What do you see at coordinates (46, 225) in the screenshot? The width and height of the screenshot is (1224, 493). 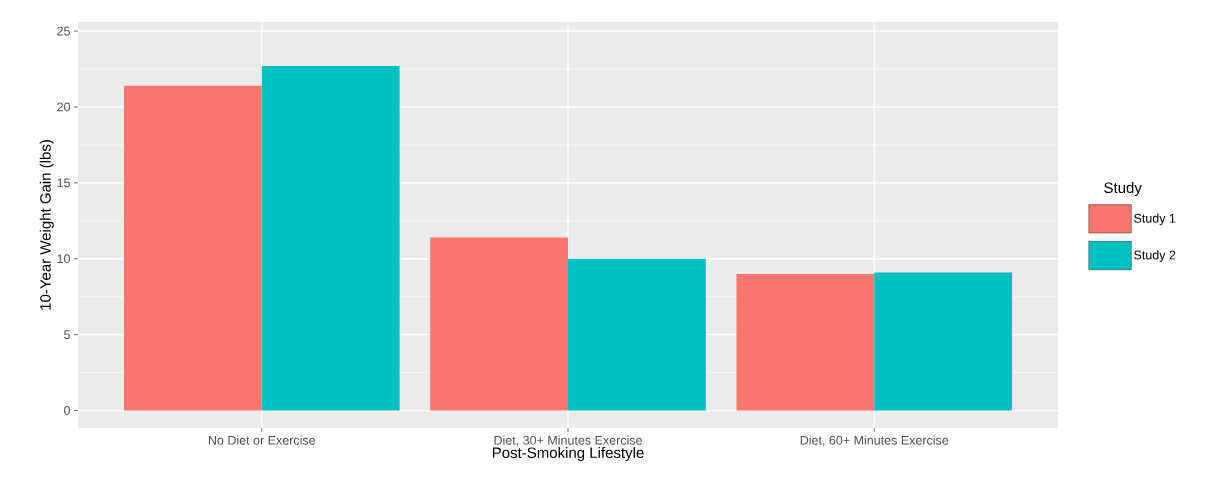 I see `y-axis-title: 10-Year Weight Gain (lbs)` at bounding box center [46, 225].